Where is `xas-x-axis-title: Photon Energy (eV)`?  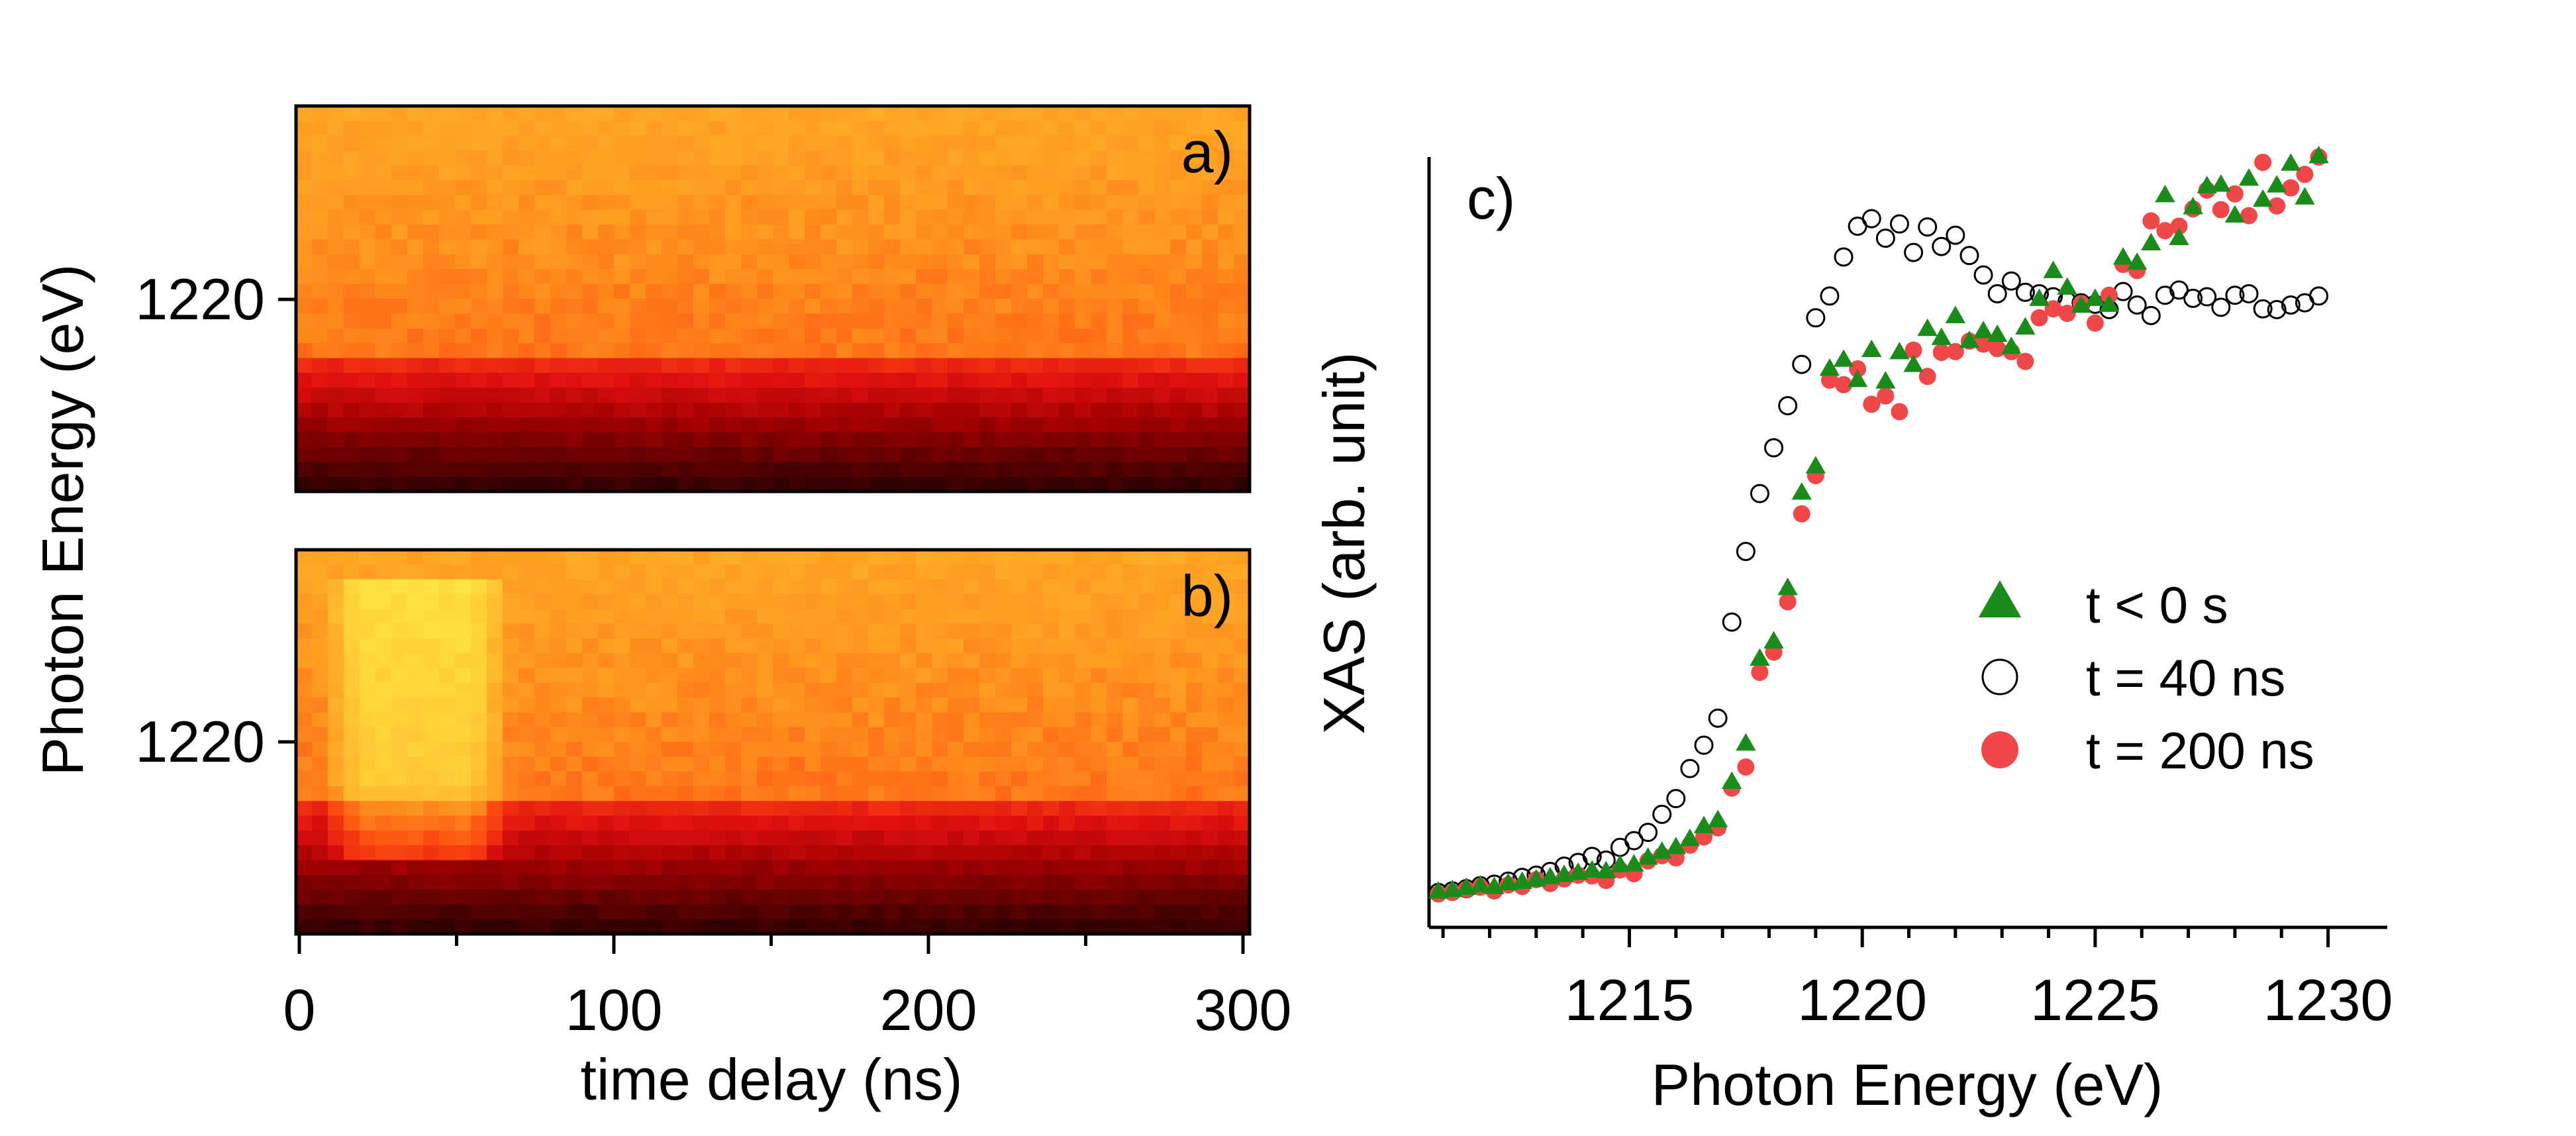 xas-x-axis-title: Photon Energy (eV) is located at coordinates (1907, 1084).